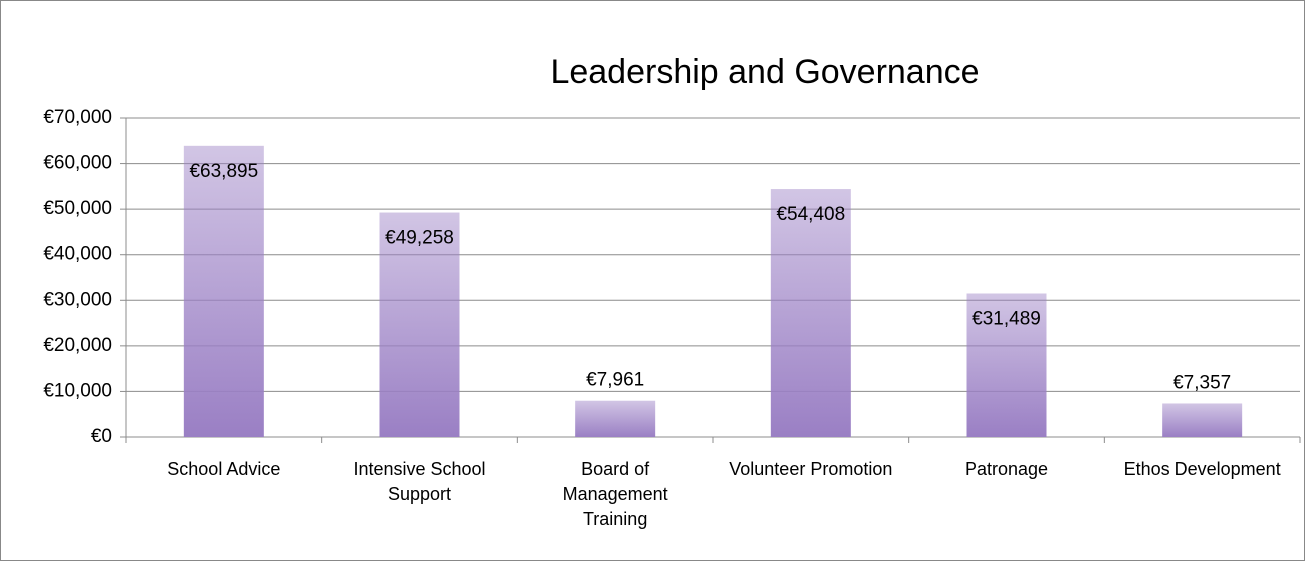  I want to click on chart-title: Leadership and Governance, so click(764, 72).